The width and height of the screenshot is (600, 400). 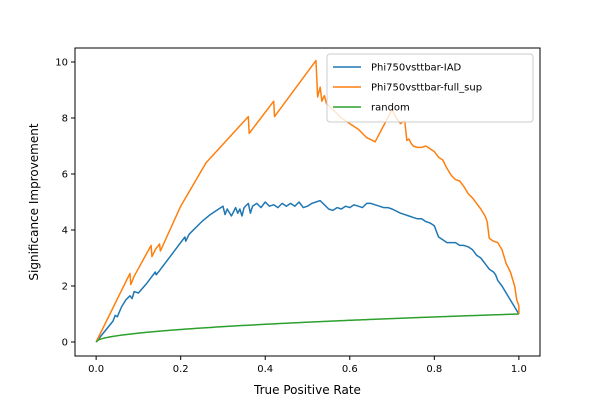 What do you see at coordinates (65, 343) in the screenshot?
I see `y-tick-label: 0` at bounding box center [65, 343].